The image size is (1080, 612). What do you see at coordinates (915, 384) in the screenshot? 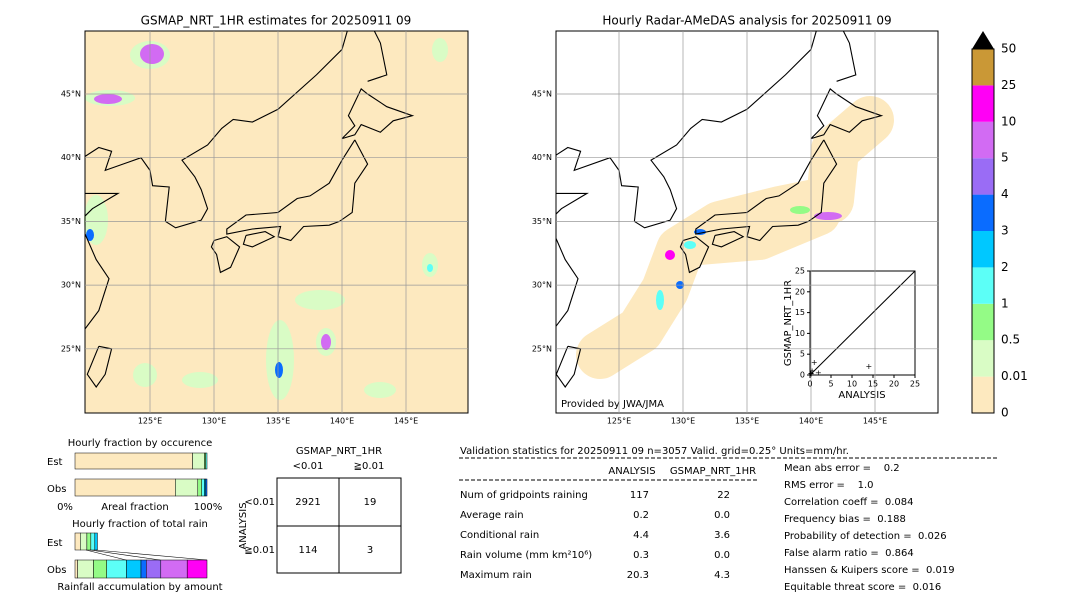
I see `x-tick-label: 25` at bounding box center [915, 384].